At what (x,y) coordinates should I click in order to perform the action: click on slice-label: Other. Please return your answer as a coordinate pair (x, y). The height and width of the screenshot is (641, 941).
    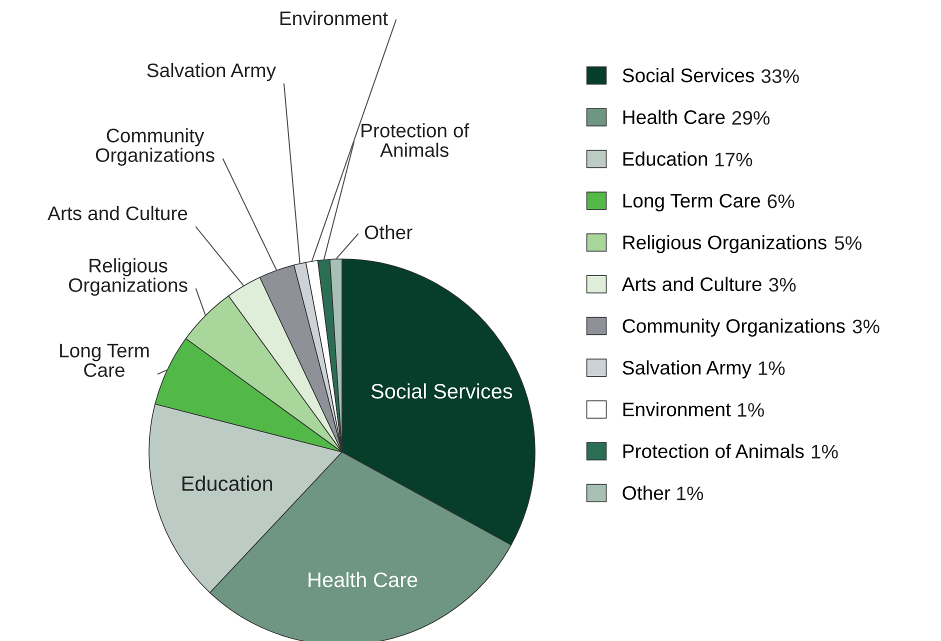
    Looking at the image, I should click on (388, 232).